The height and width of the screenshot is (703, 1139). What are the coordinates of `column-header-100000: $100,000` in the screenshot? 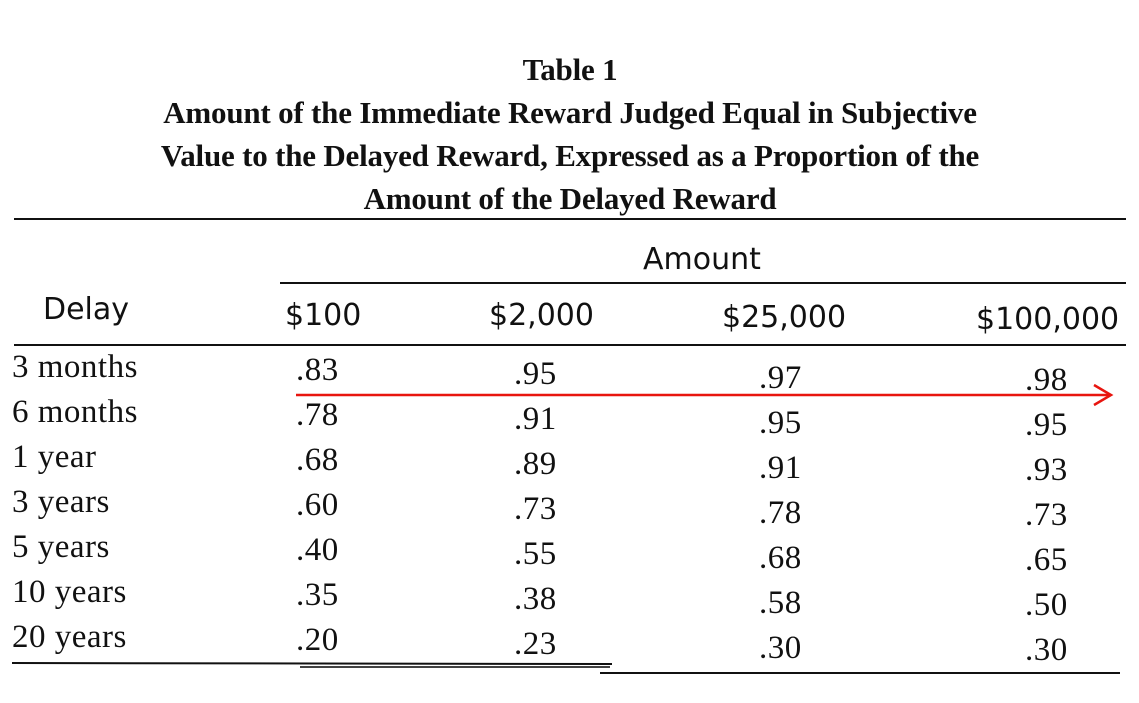 It's located at (1048, 319).